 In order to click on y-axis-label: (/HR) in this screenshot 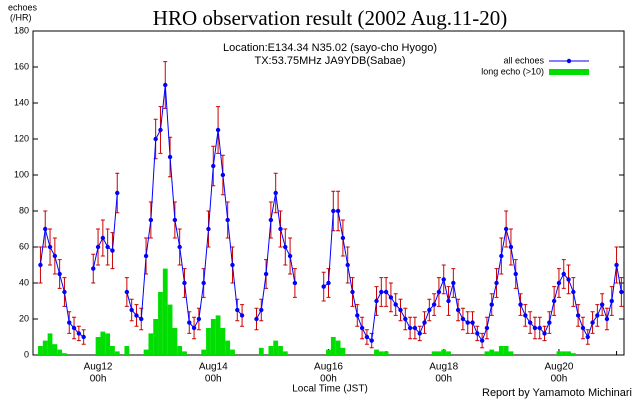, I will do `click(21, 17)`.